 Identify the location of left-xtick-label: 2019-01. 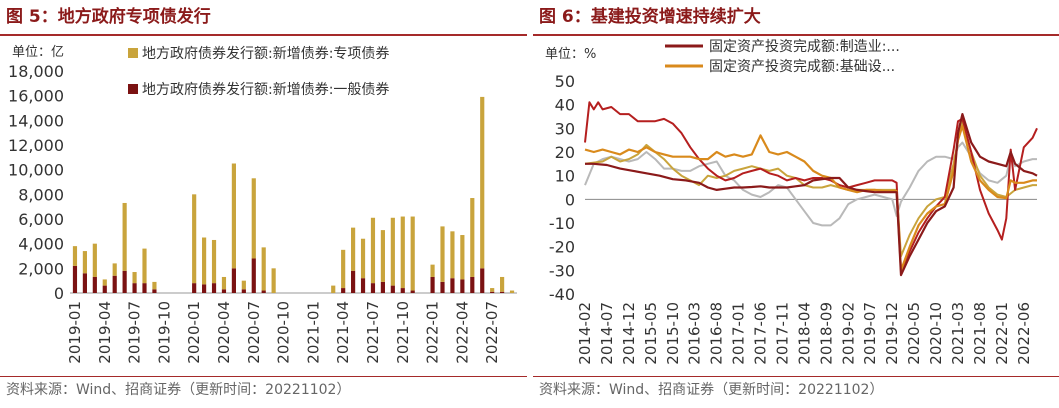
(75, 332).